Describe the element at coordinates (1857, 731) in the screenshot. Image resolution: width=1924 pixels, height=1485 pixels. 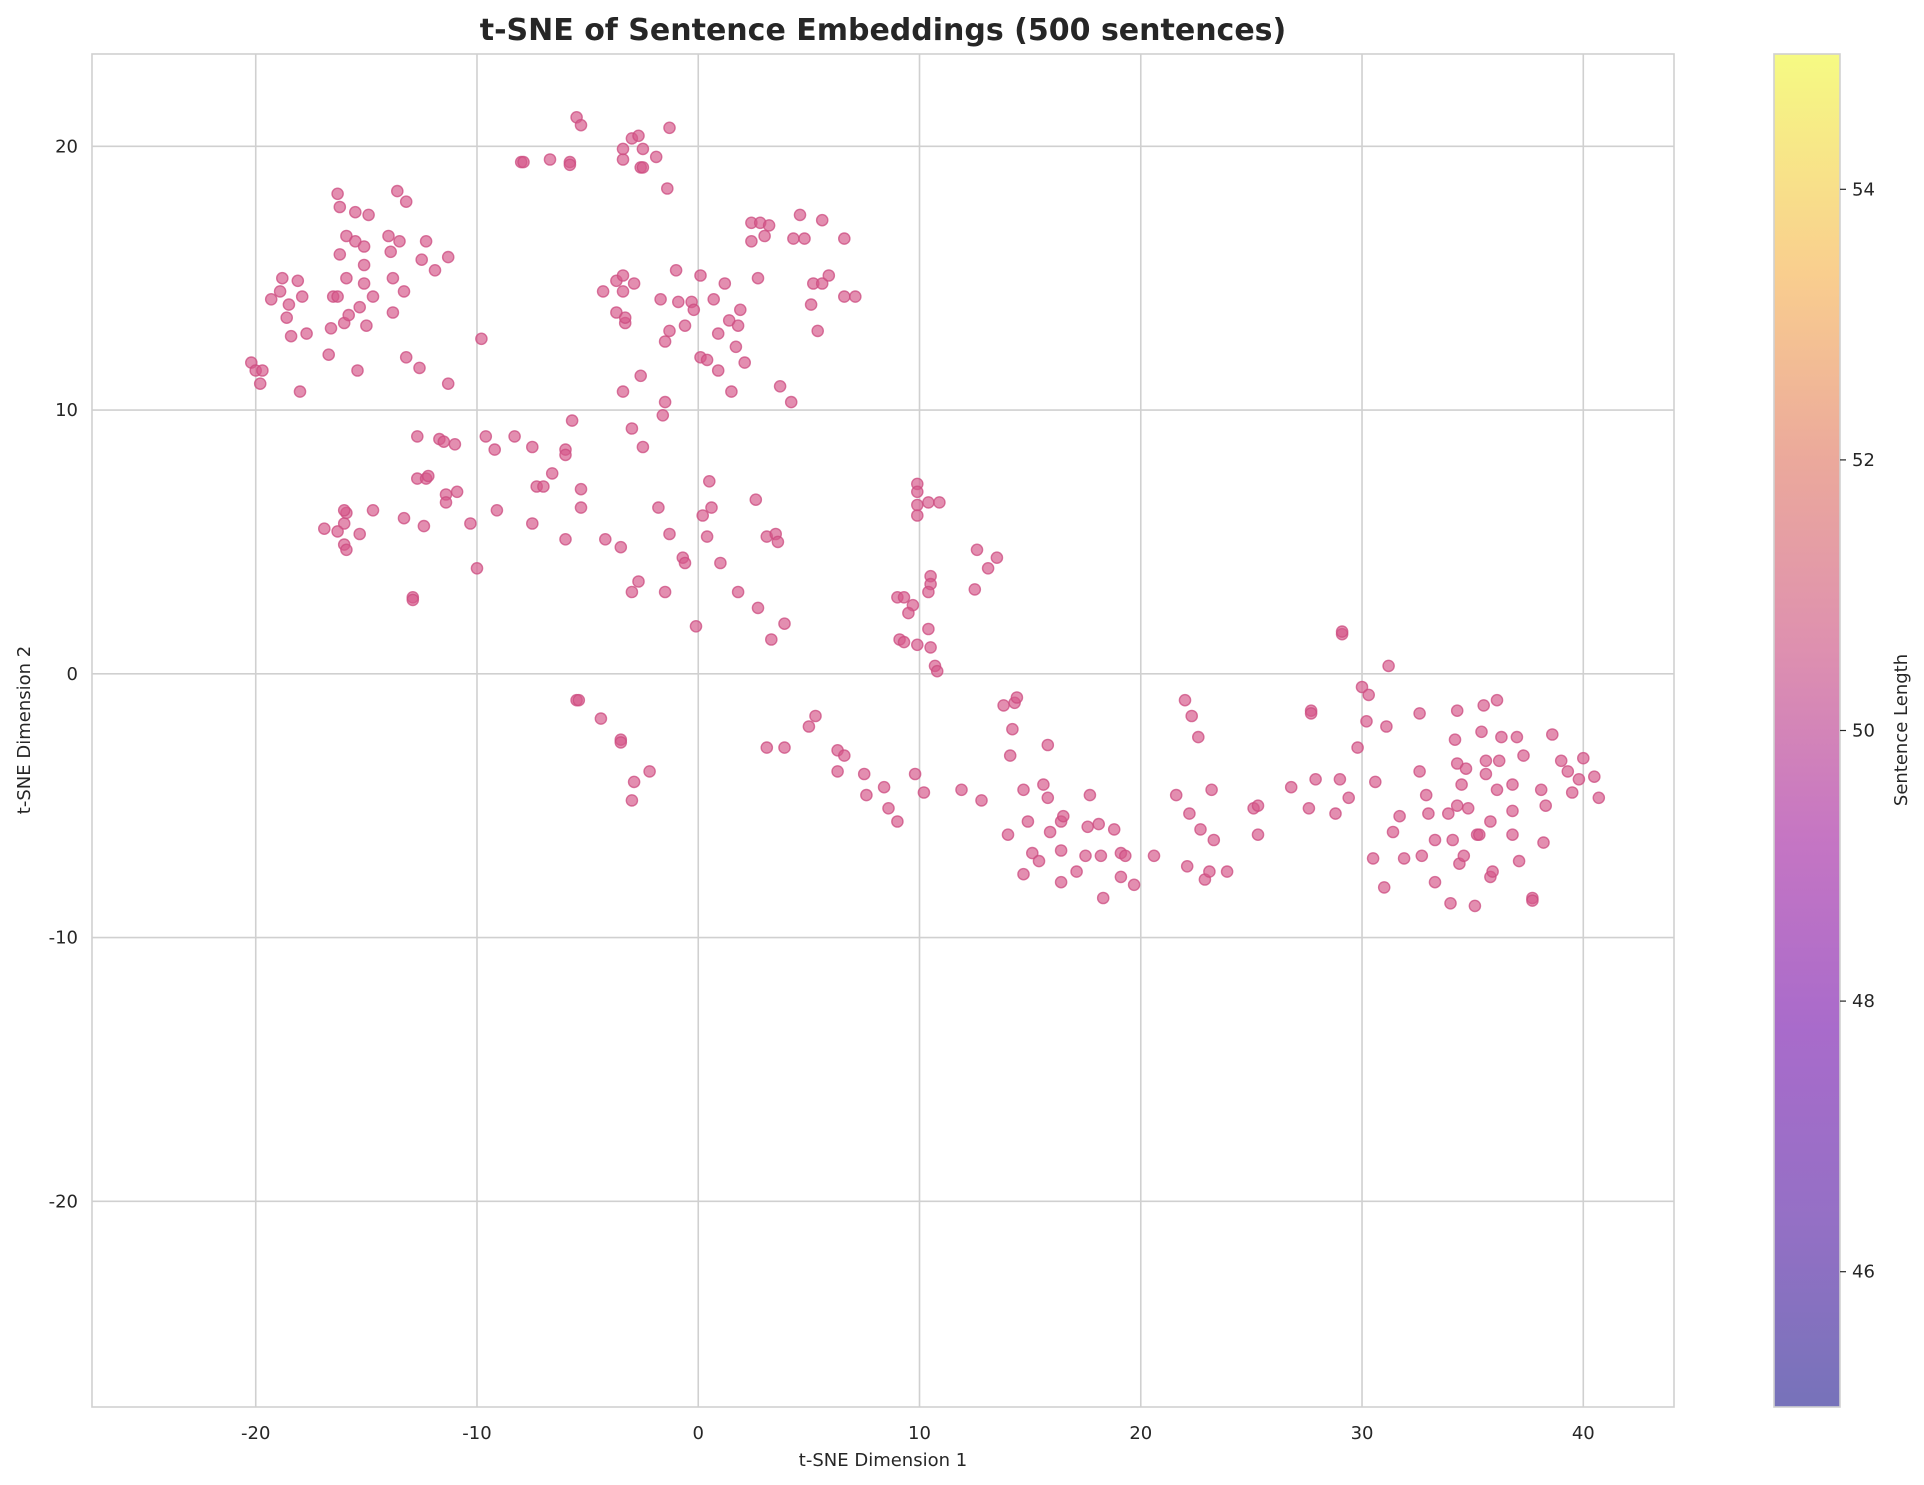
I see `colorbar-ticks: 46 48 50 52 54` at that location.